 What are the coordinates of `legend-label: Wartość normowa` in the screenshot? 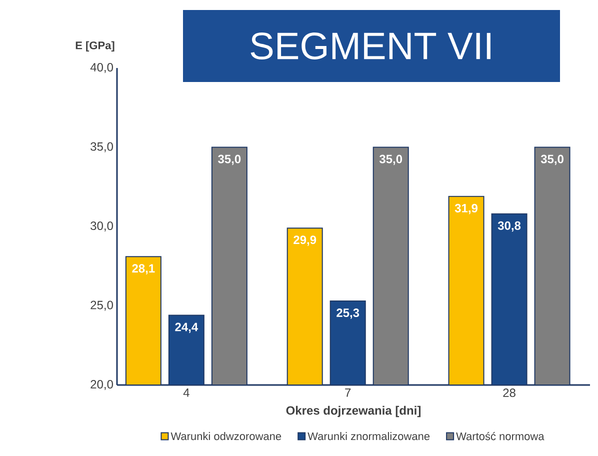 It's located at (500, 436).